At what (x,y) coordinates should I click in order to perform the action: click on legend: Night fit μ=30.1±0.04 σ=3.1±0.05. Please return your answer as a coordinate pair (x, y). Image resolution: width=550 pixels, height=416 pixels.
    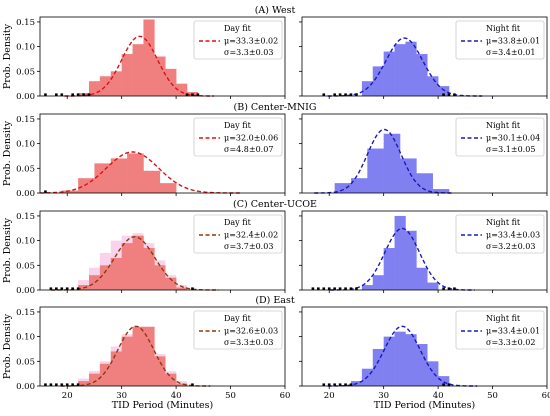
    Looking at the image, I should click on (500, 137).